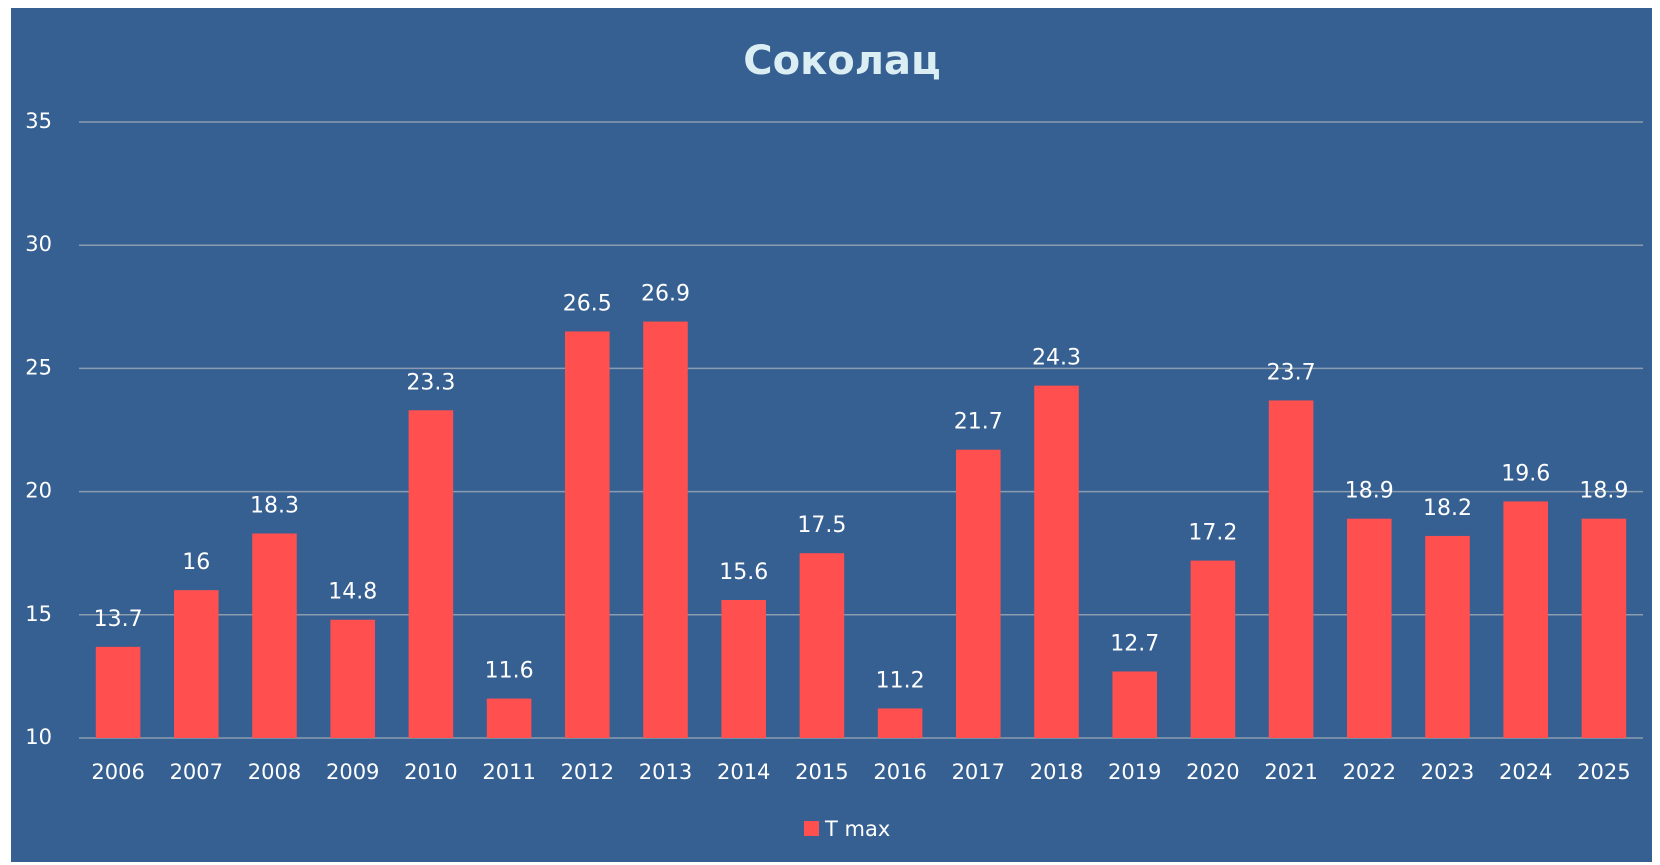 The image size is (1660, 865). I want to click on data-label: 11.2, so click(900, 680).